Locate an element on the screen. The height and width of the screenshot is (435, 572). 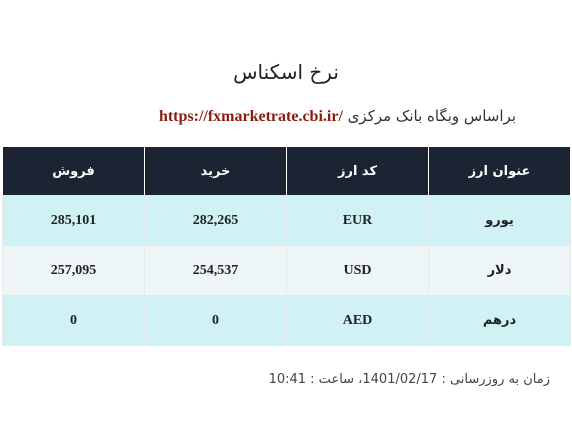
currency-code: EUR is located at coordinates (357, 220).